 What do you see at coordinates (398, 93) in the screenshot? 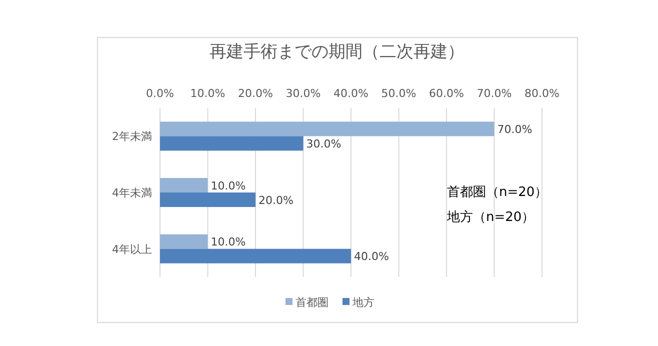
I see `x-tick-label: 50.0%` at bounding box center [398, 93].